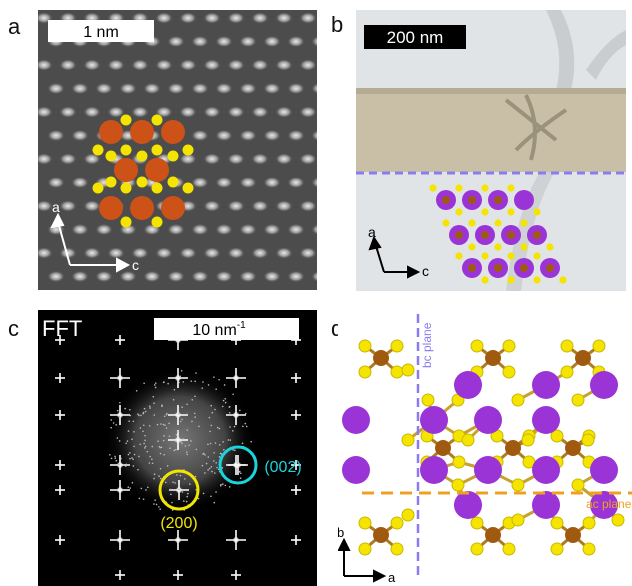 The image size is (632, 586). What do you see at coordinates (491, 130) in the screenshot?
I see `nanobelt` at bounding box center [491, 130].